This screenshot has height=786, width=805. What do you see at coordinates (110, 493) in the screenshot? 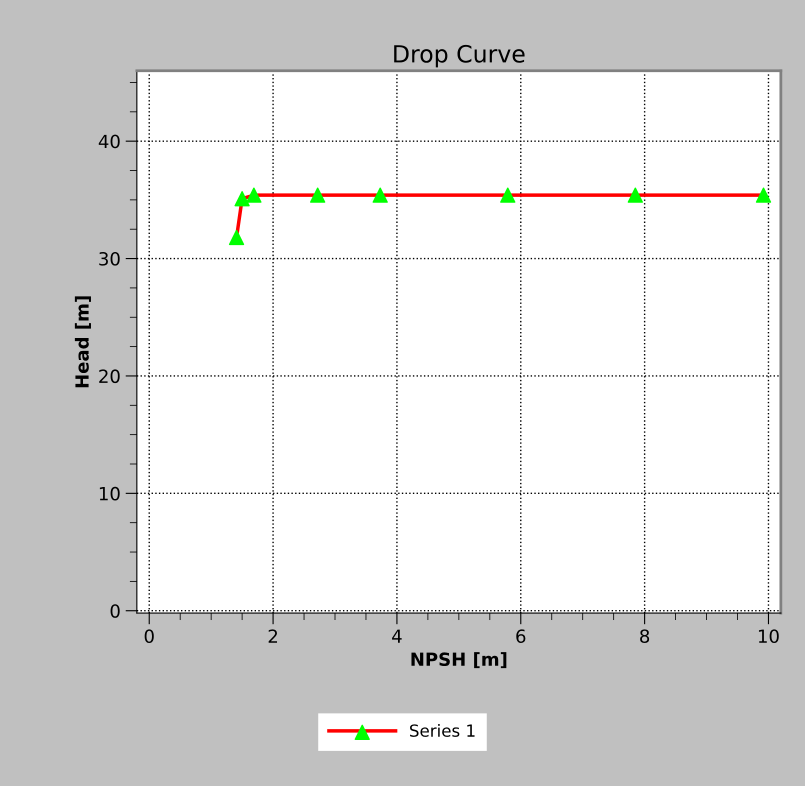
I see `y-tick-label: 10` at bounding box center [110, 493].